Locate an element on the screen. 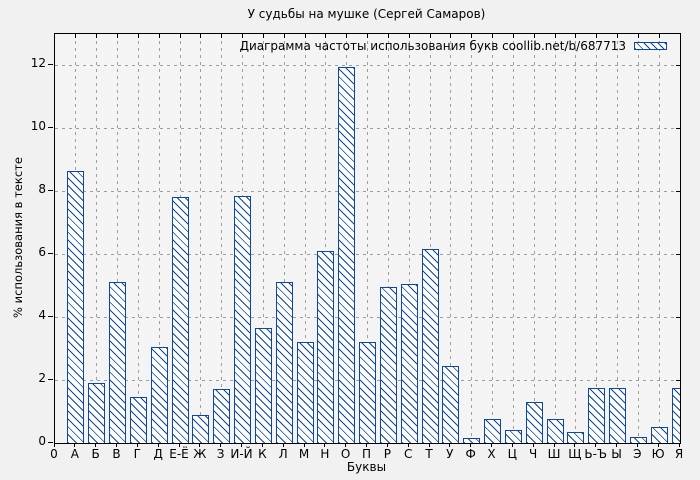 The width and height of the screenshot is (700, 480). bar-У is located at coordinates (451, 404).